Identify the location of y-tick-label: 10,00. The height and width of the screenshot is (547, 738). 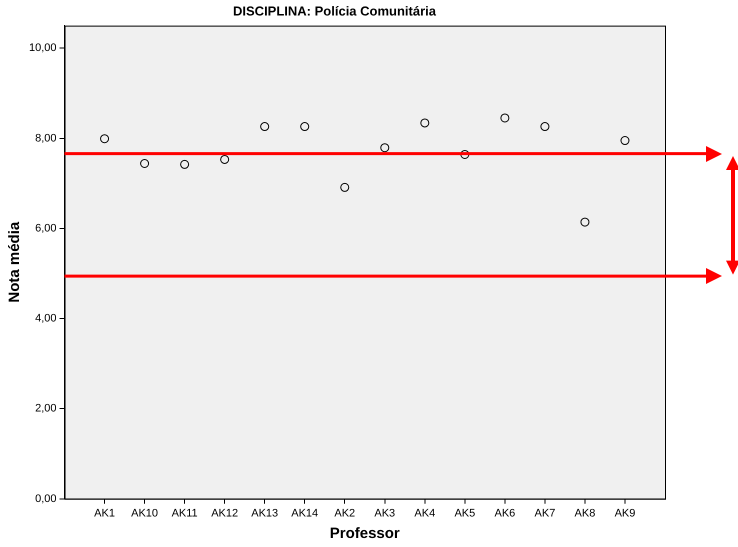
(42, 48).